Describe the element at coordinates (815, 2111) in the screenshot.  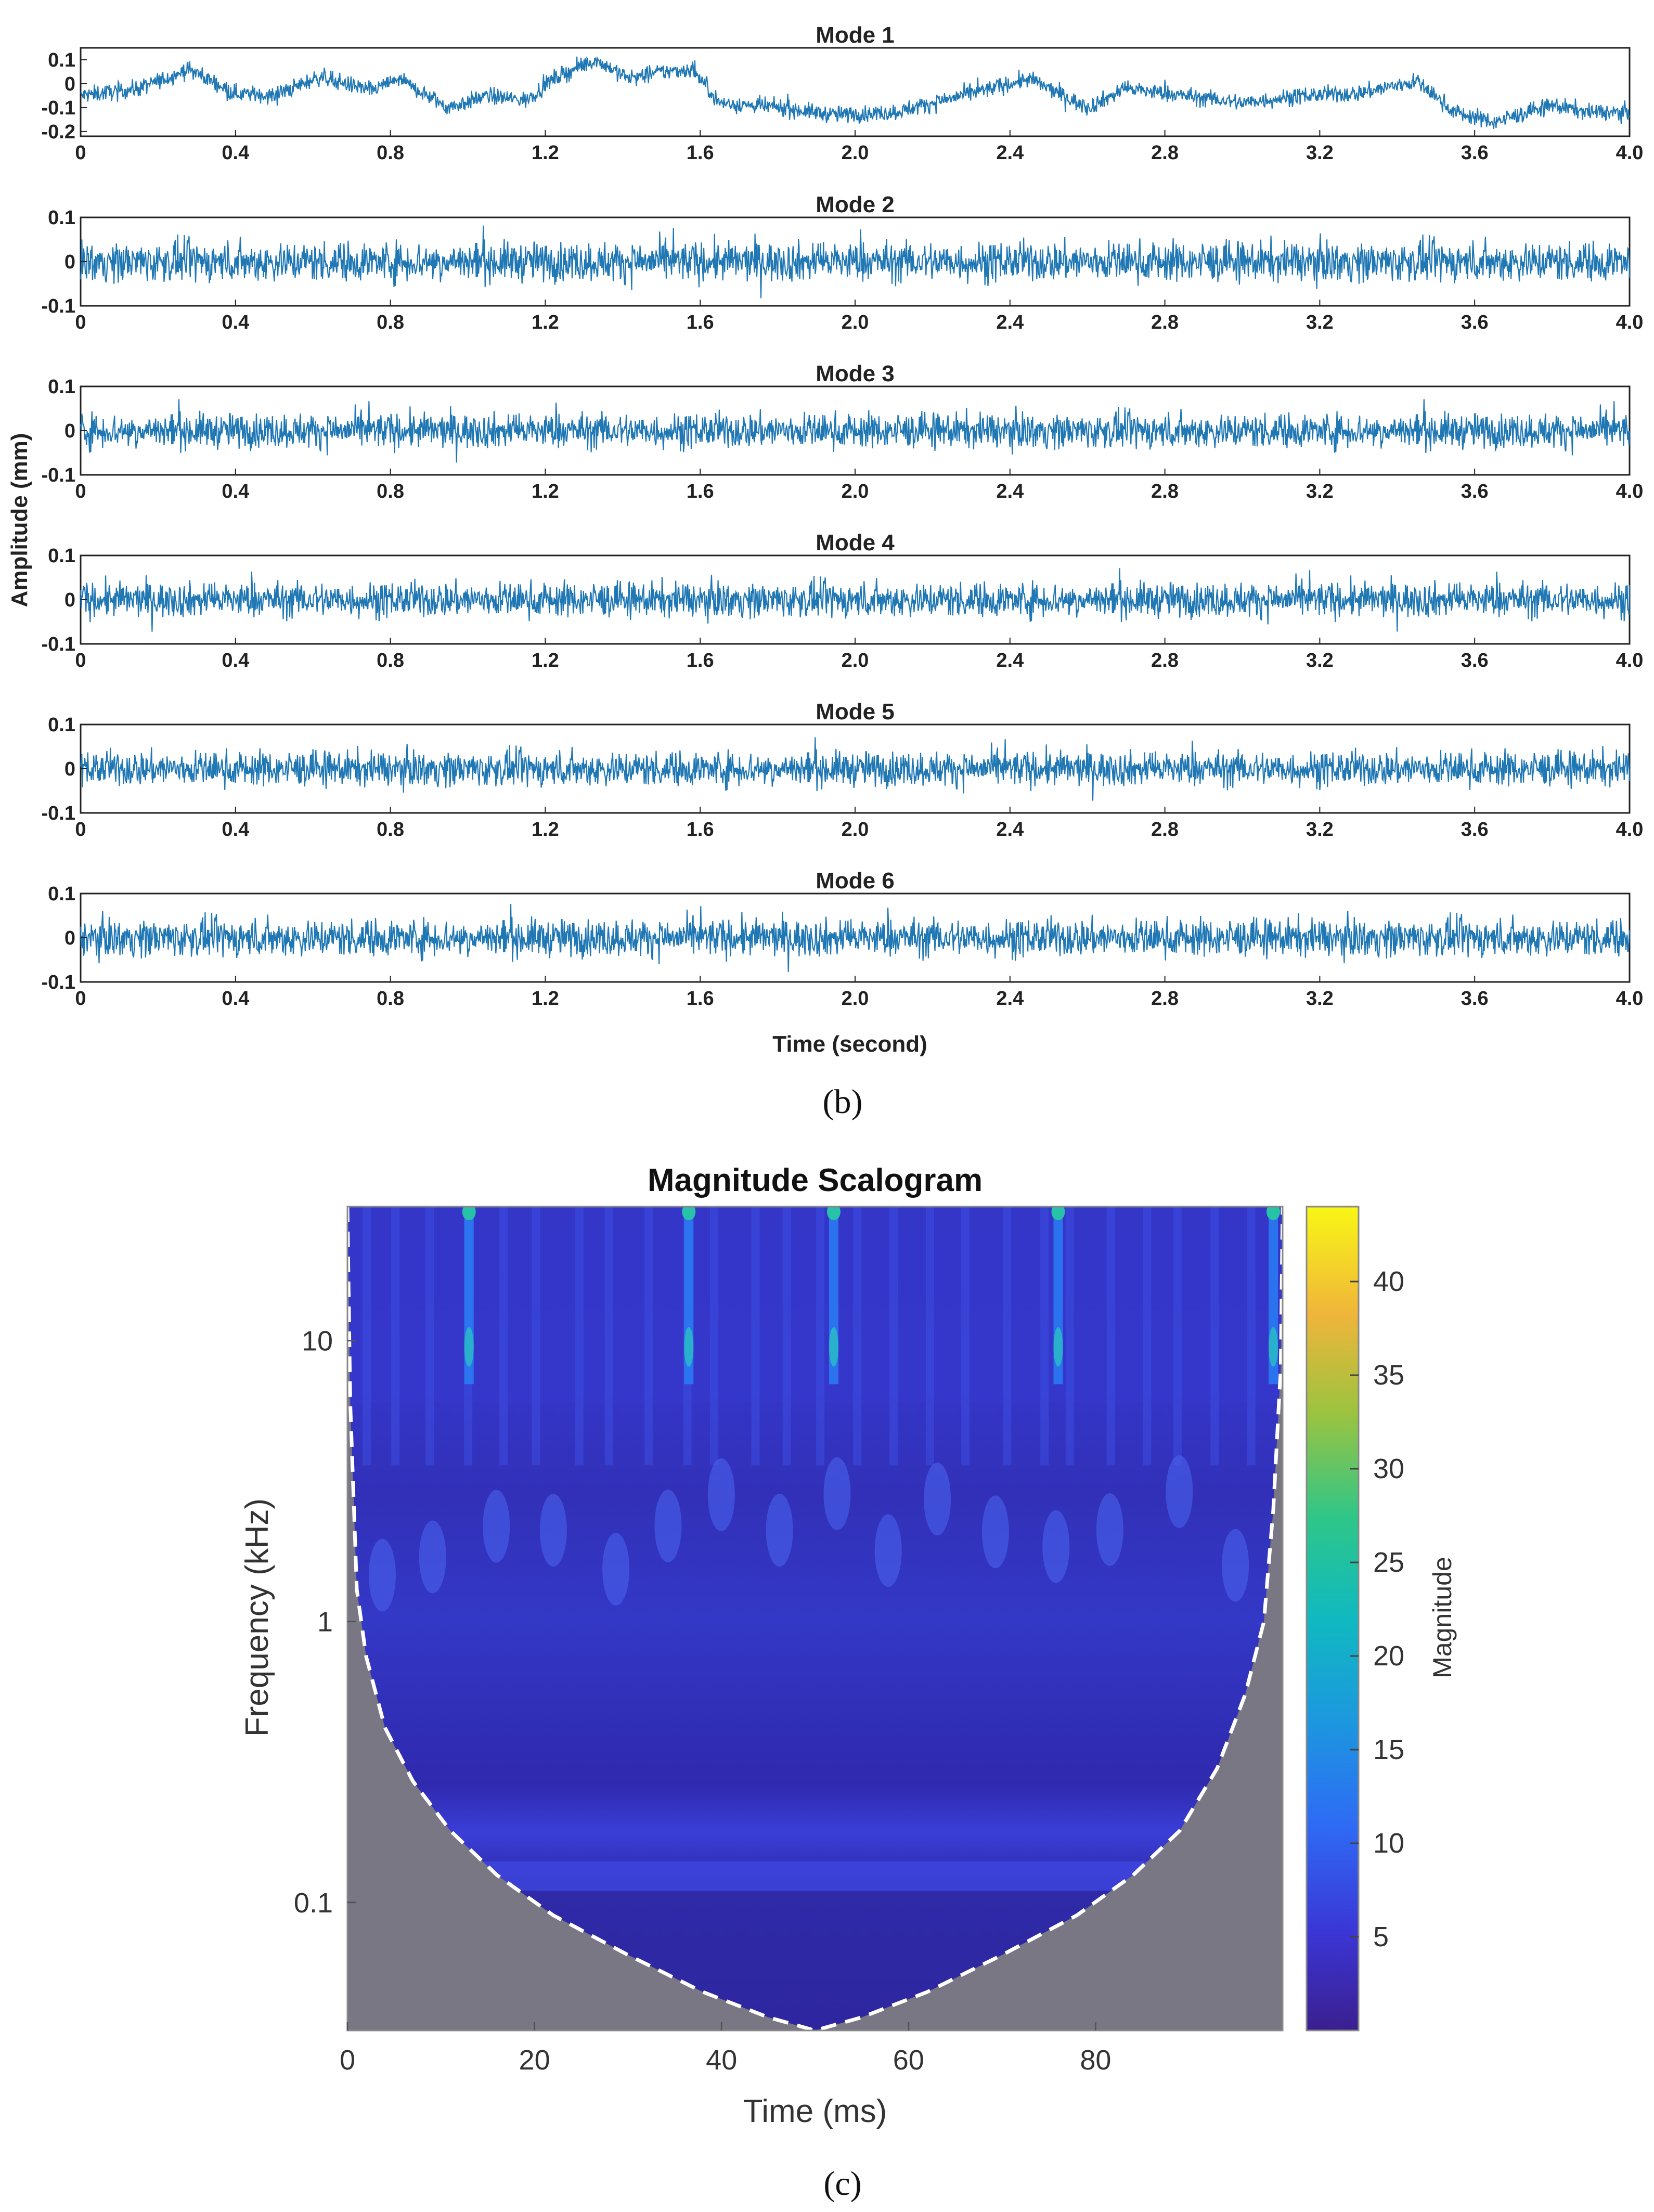
I see `xlabel-c: Time (ms)` at that location.